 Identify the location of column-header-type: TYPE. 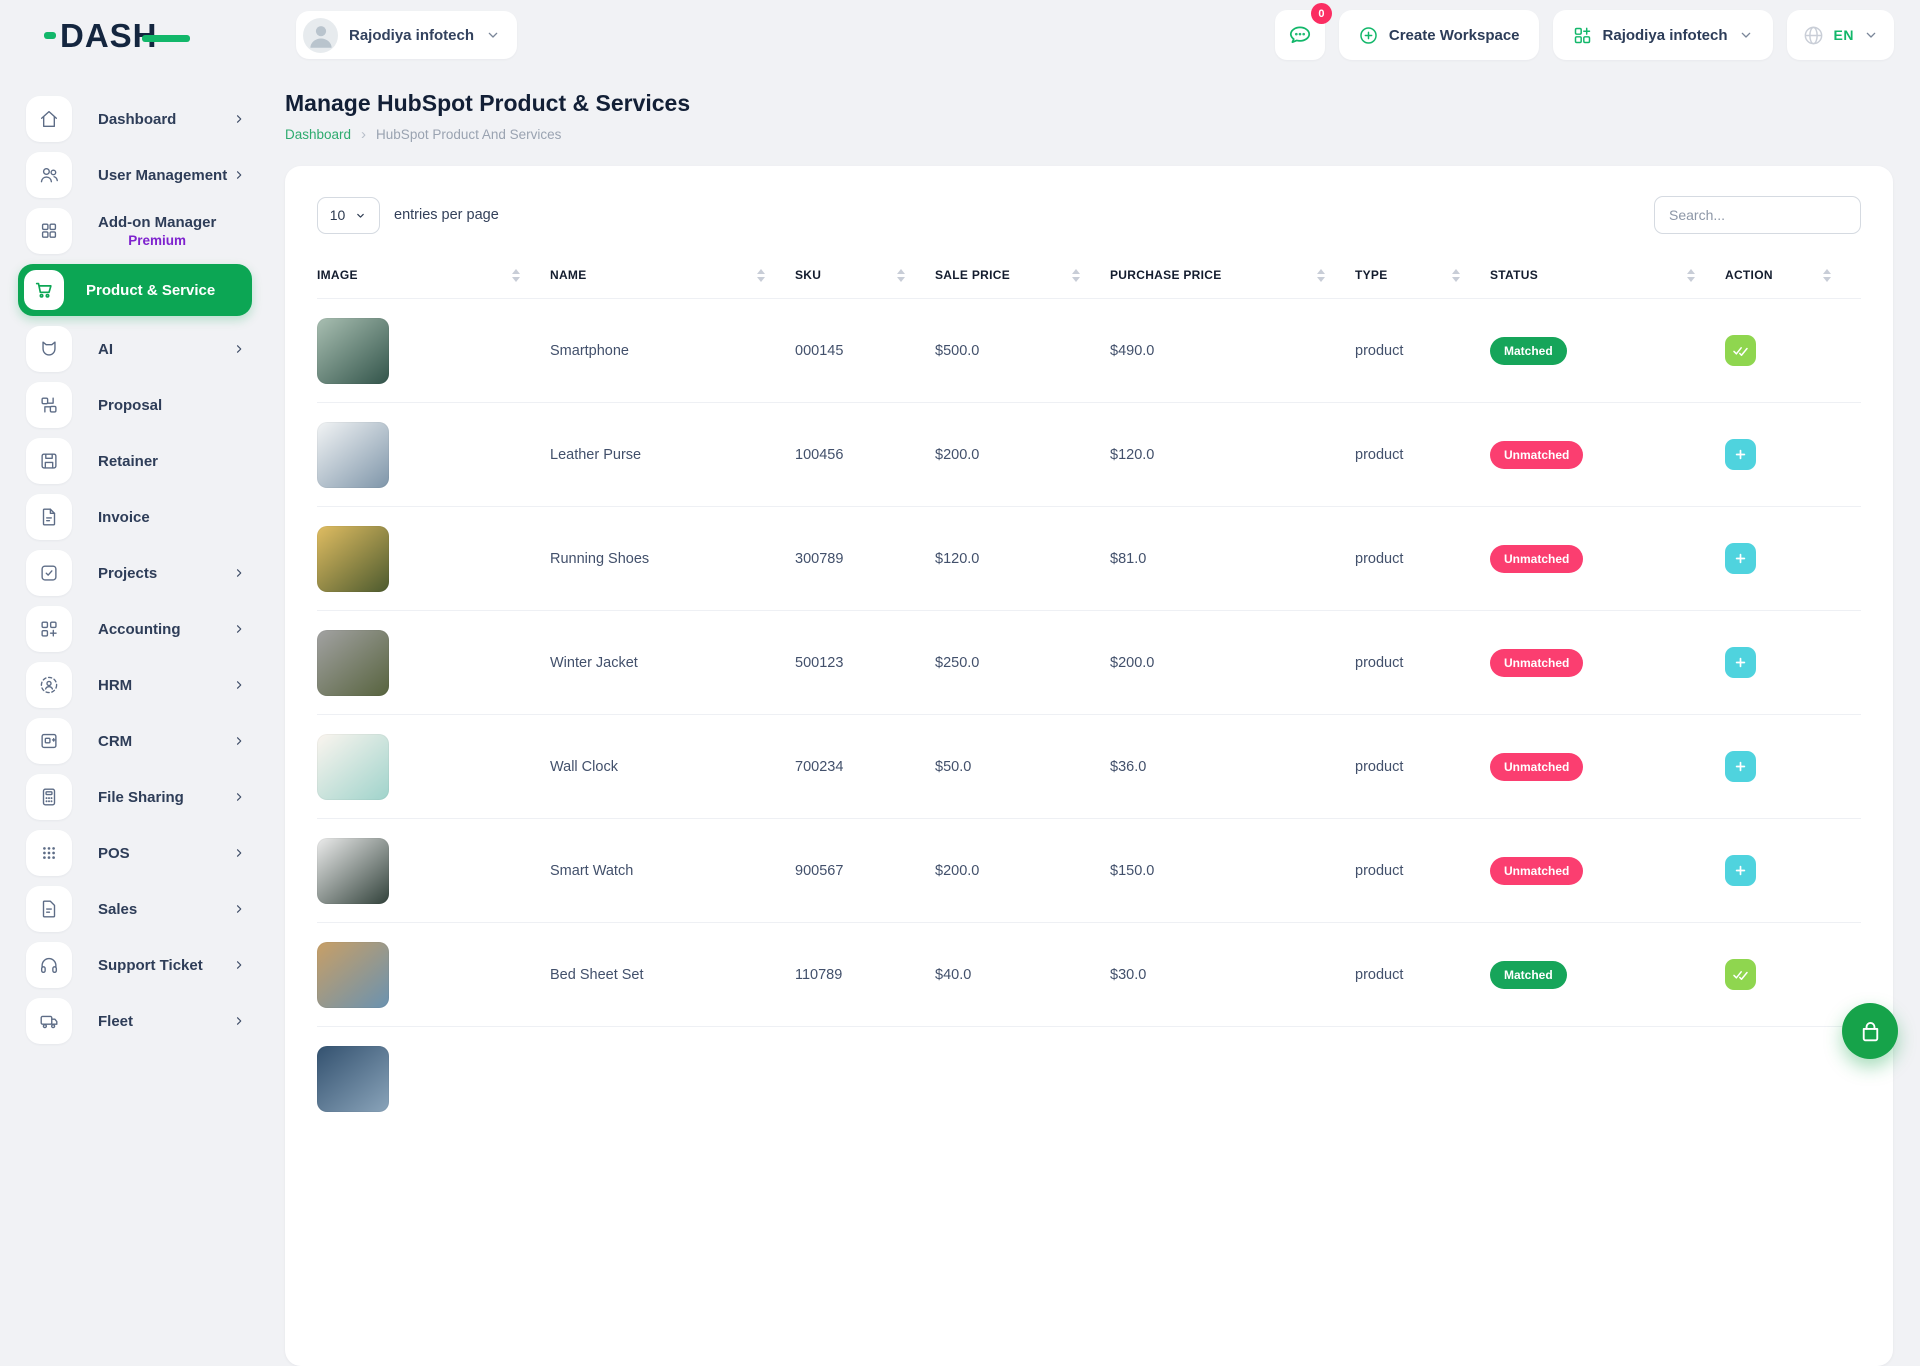
(1422, 279).